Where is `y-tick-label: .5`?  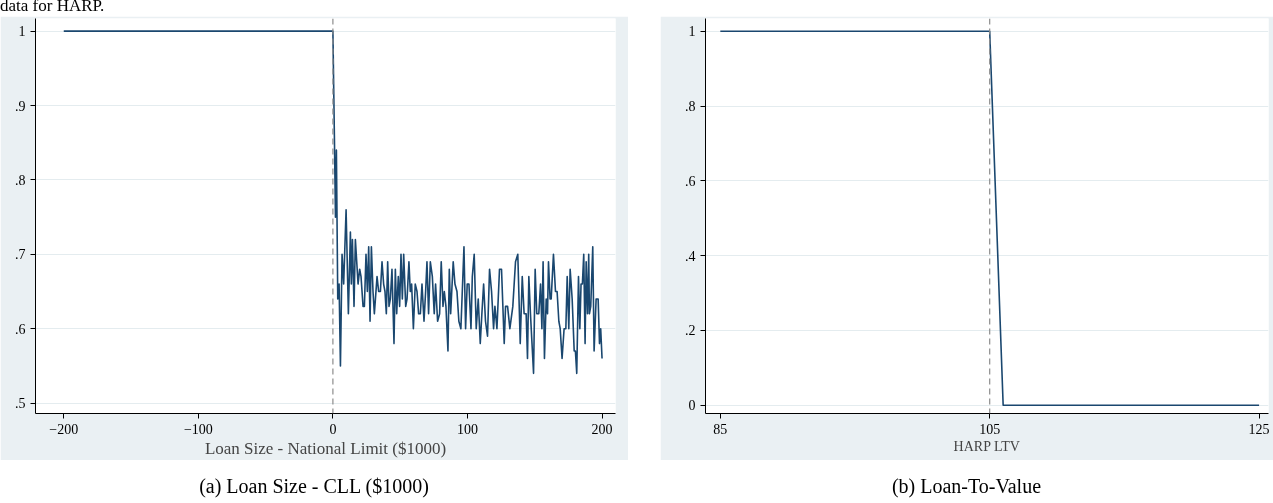 y-tick-label: .5 is located at coordinates (20, 404).